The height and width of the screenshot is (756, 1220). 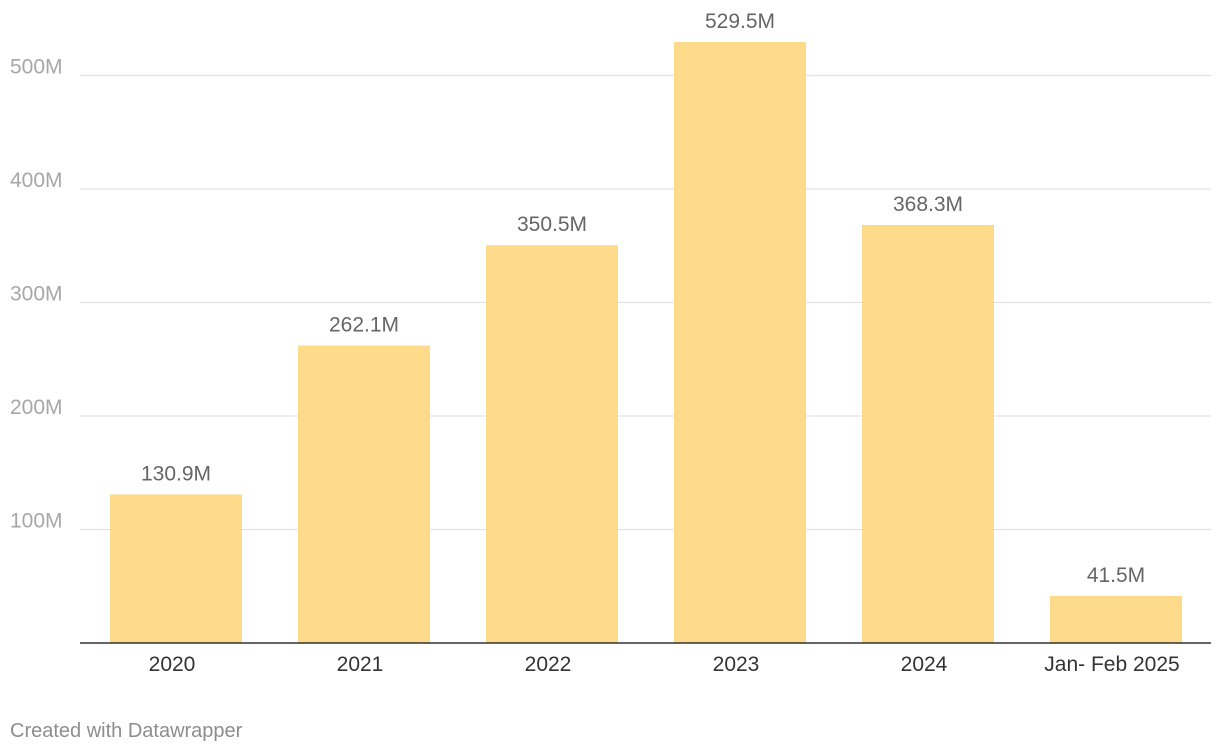 I want to click on x-tick-label-2021: 2021, so click(x=360, y=664).